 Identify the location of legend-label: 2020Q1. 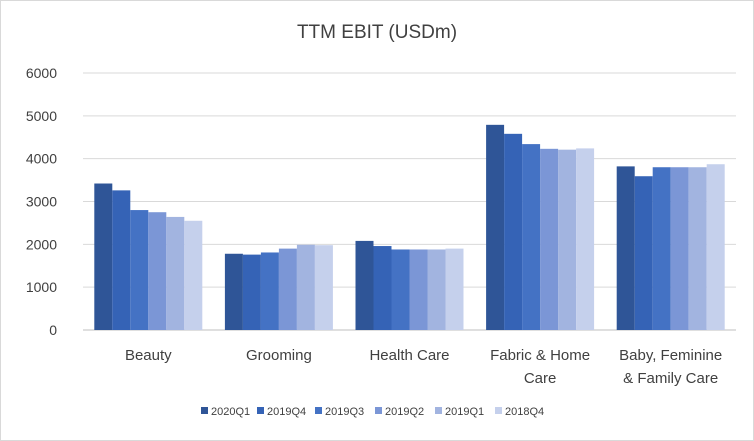
(230, 412).